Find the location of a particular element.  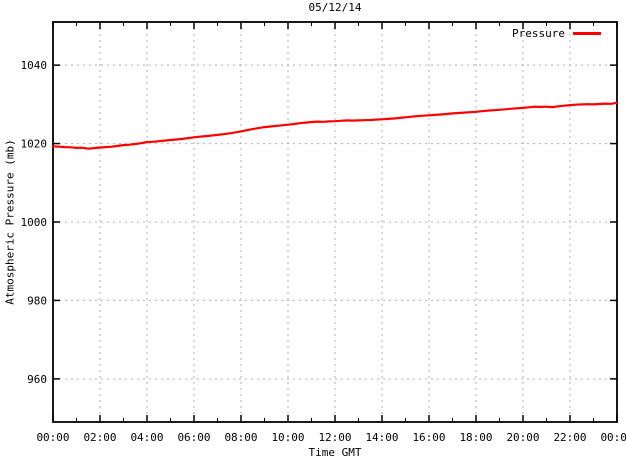

x-tick-label: 06:00 is located at coordinates (193, 437).